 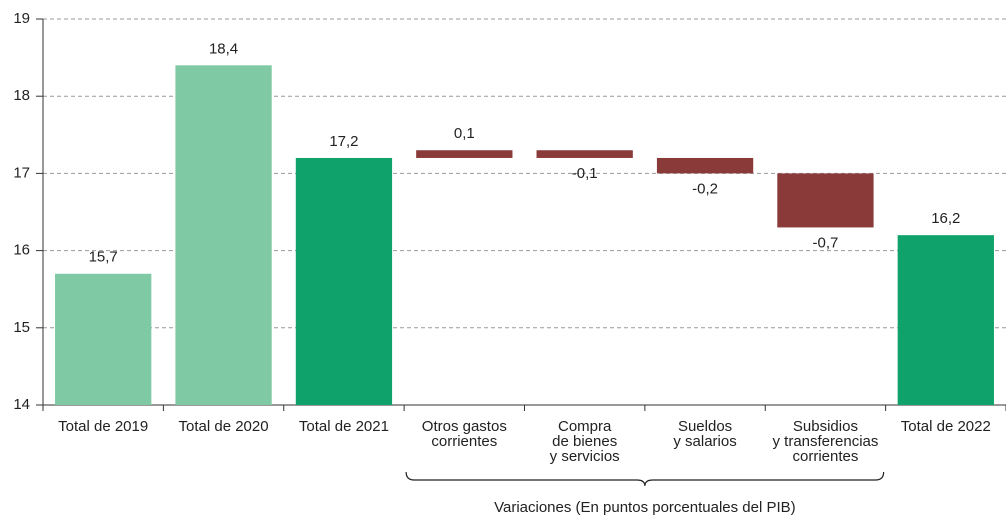 I want to click on value-label: -0,7, so click(x=826, y=242).